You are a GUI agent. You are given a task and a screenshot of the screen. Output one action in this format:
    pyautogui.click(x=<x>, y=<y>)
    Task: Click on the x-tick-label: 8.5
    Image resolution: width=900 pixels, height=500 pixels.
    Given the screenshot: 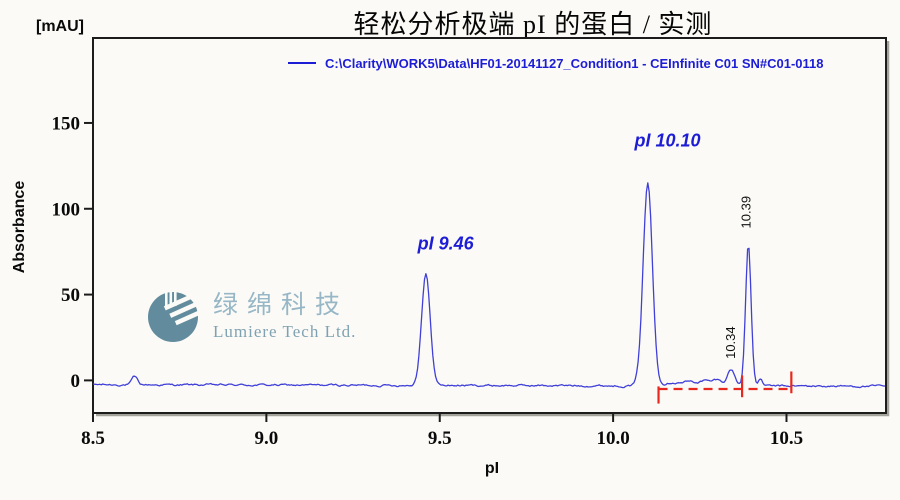 What is the action you would take?
    pyautogui.click(x=93, y=438)
    